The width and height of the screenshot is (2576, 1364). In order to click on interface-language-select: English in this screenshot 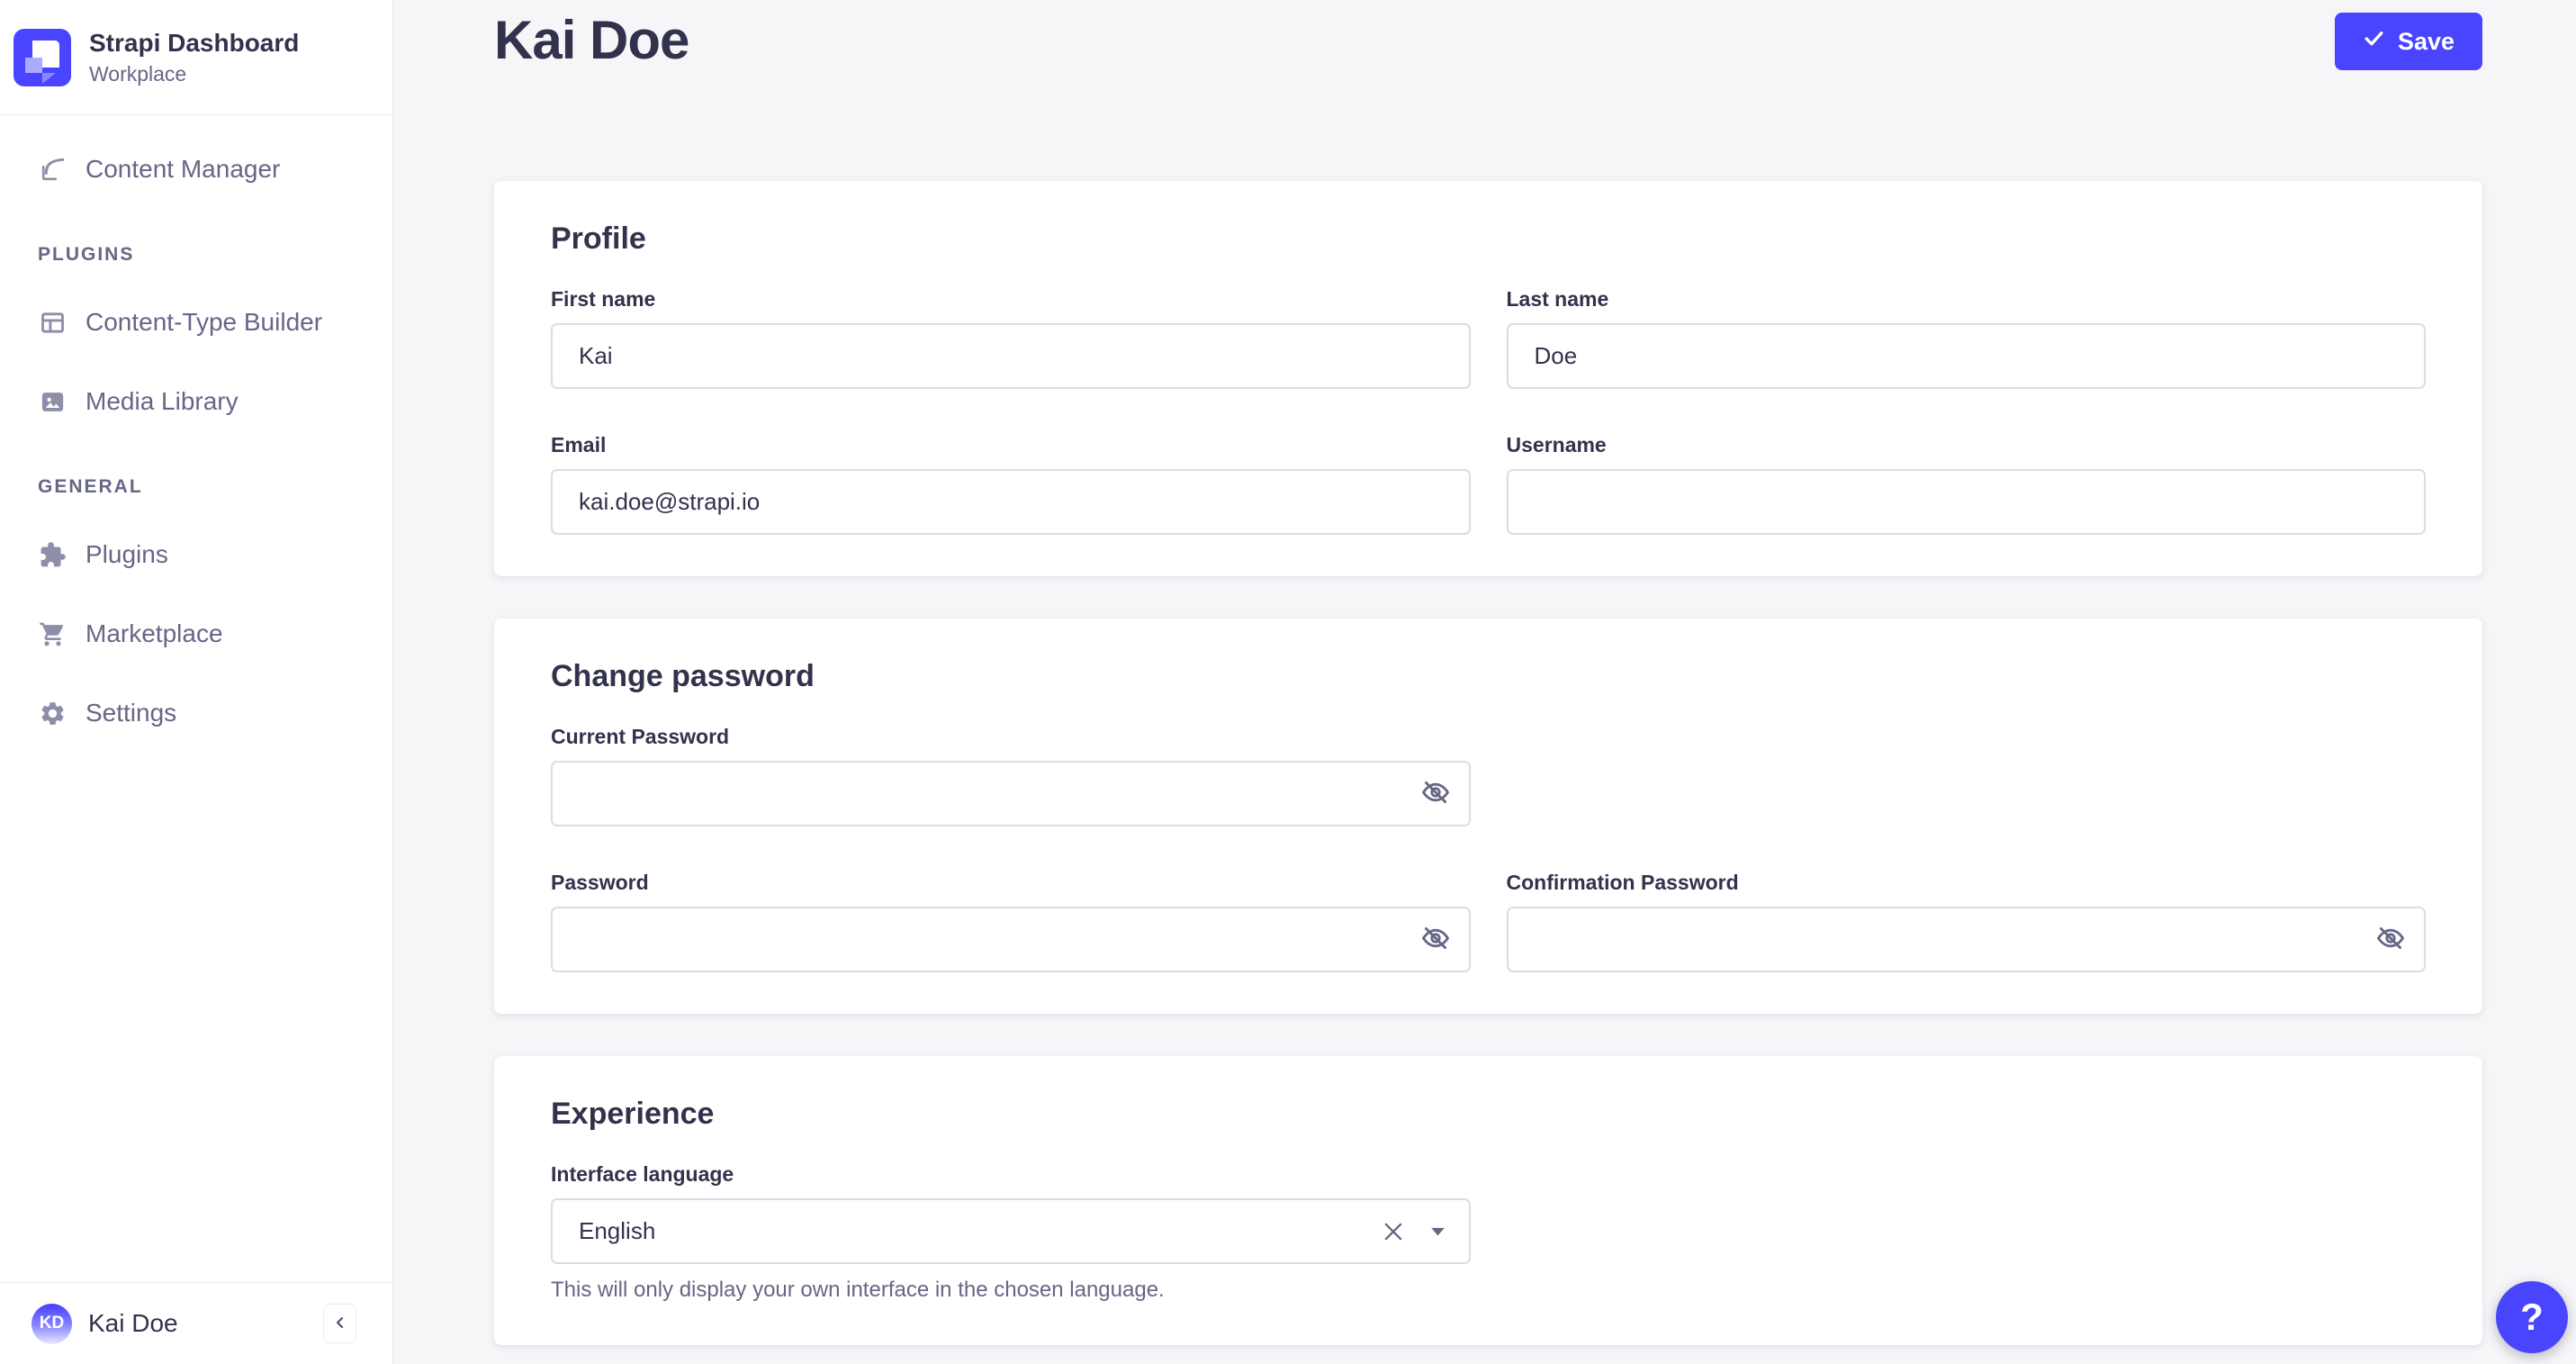, I will do `click(1011, 1231)`.